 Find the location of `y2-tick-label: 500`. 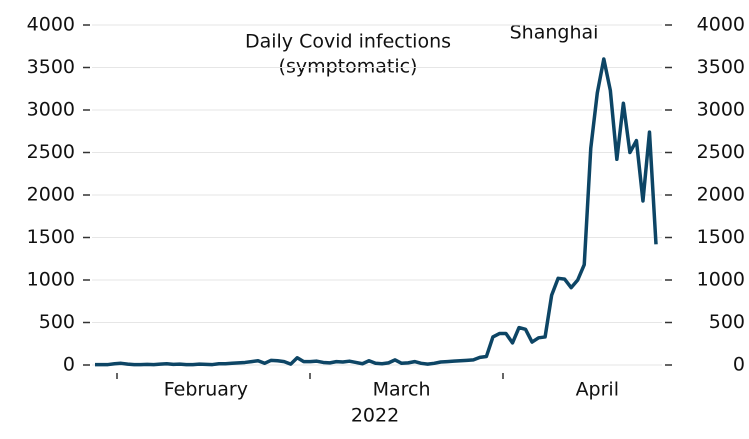

y2-tick-label: 500 is located at coordinates (727, 322).